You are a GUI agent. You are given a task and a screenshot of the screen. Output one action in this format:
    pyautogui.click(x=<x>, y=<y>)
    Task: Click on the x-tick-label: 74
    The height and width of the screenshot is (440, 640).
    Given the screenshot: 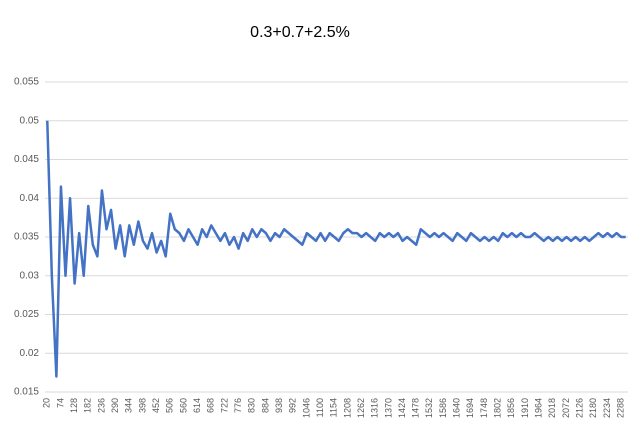 What is the action you would take?
    pyautogui.click(x=60, y=403)
    